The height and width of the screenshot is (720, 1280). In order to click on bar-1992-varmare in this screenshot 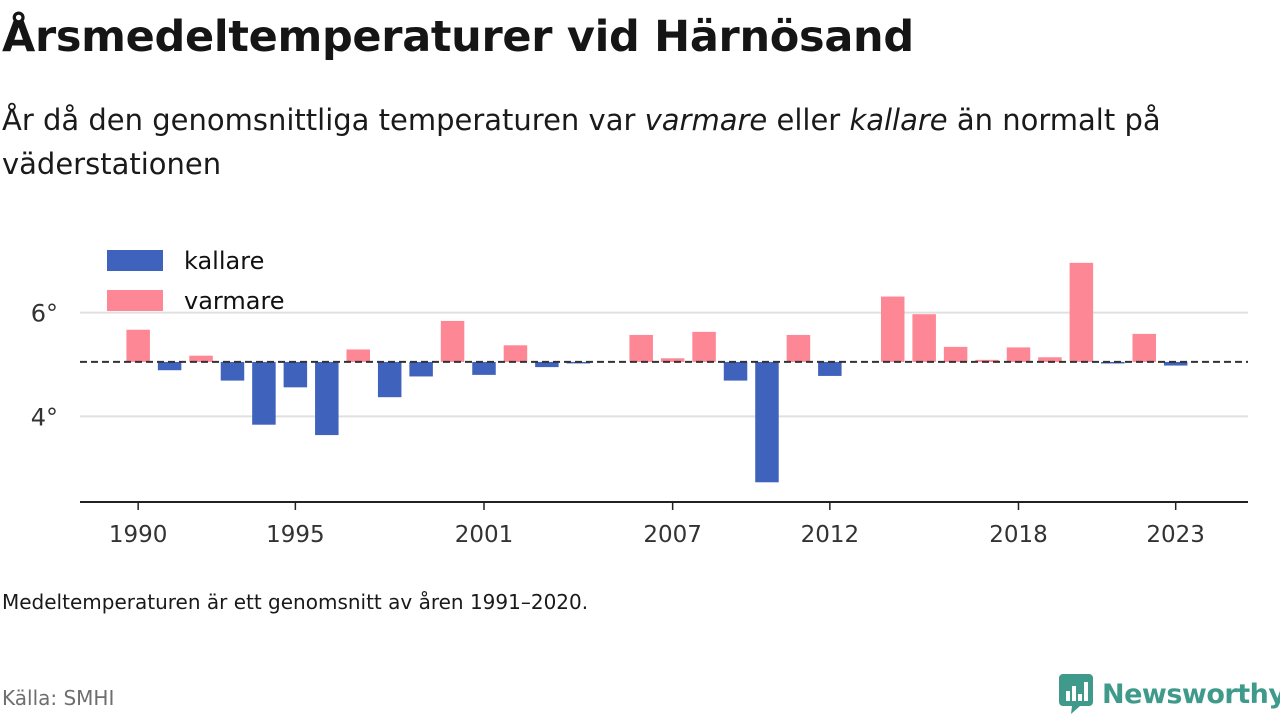, I will do `click(201, 358)`.